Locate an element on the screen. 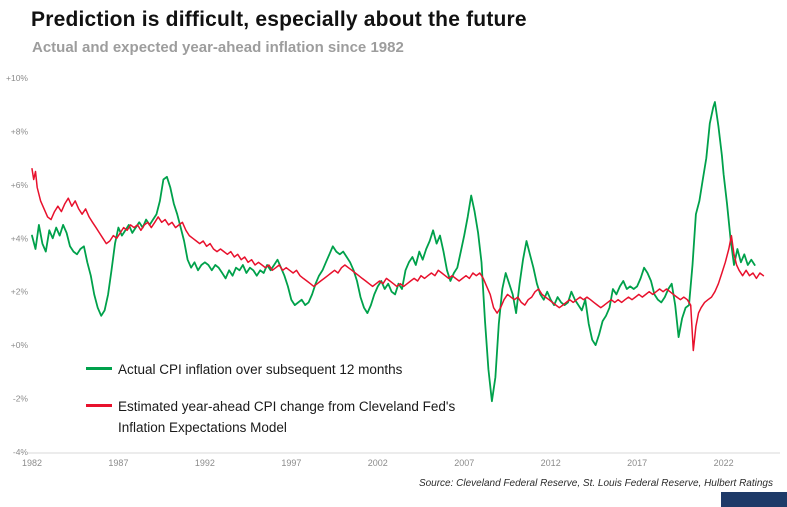 The width and height of the screenshot is (787, 507). x-tick-label: 1987 is located at coordinates (118, 463).